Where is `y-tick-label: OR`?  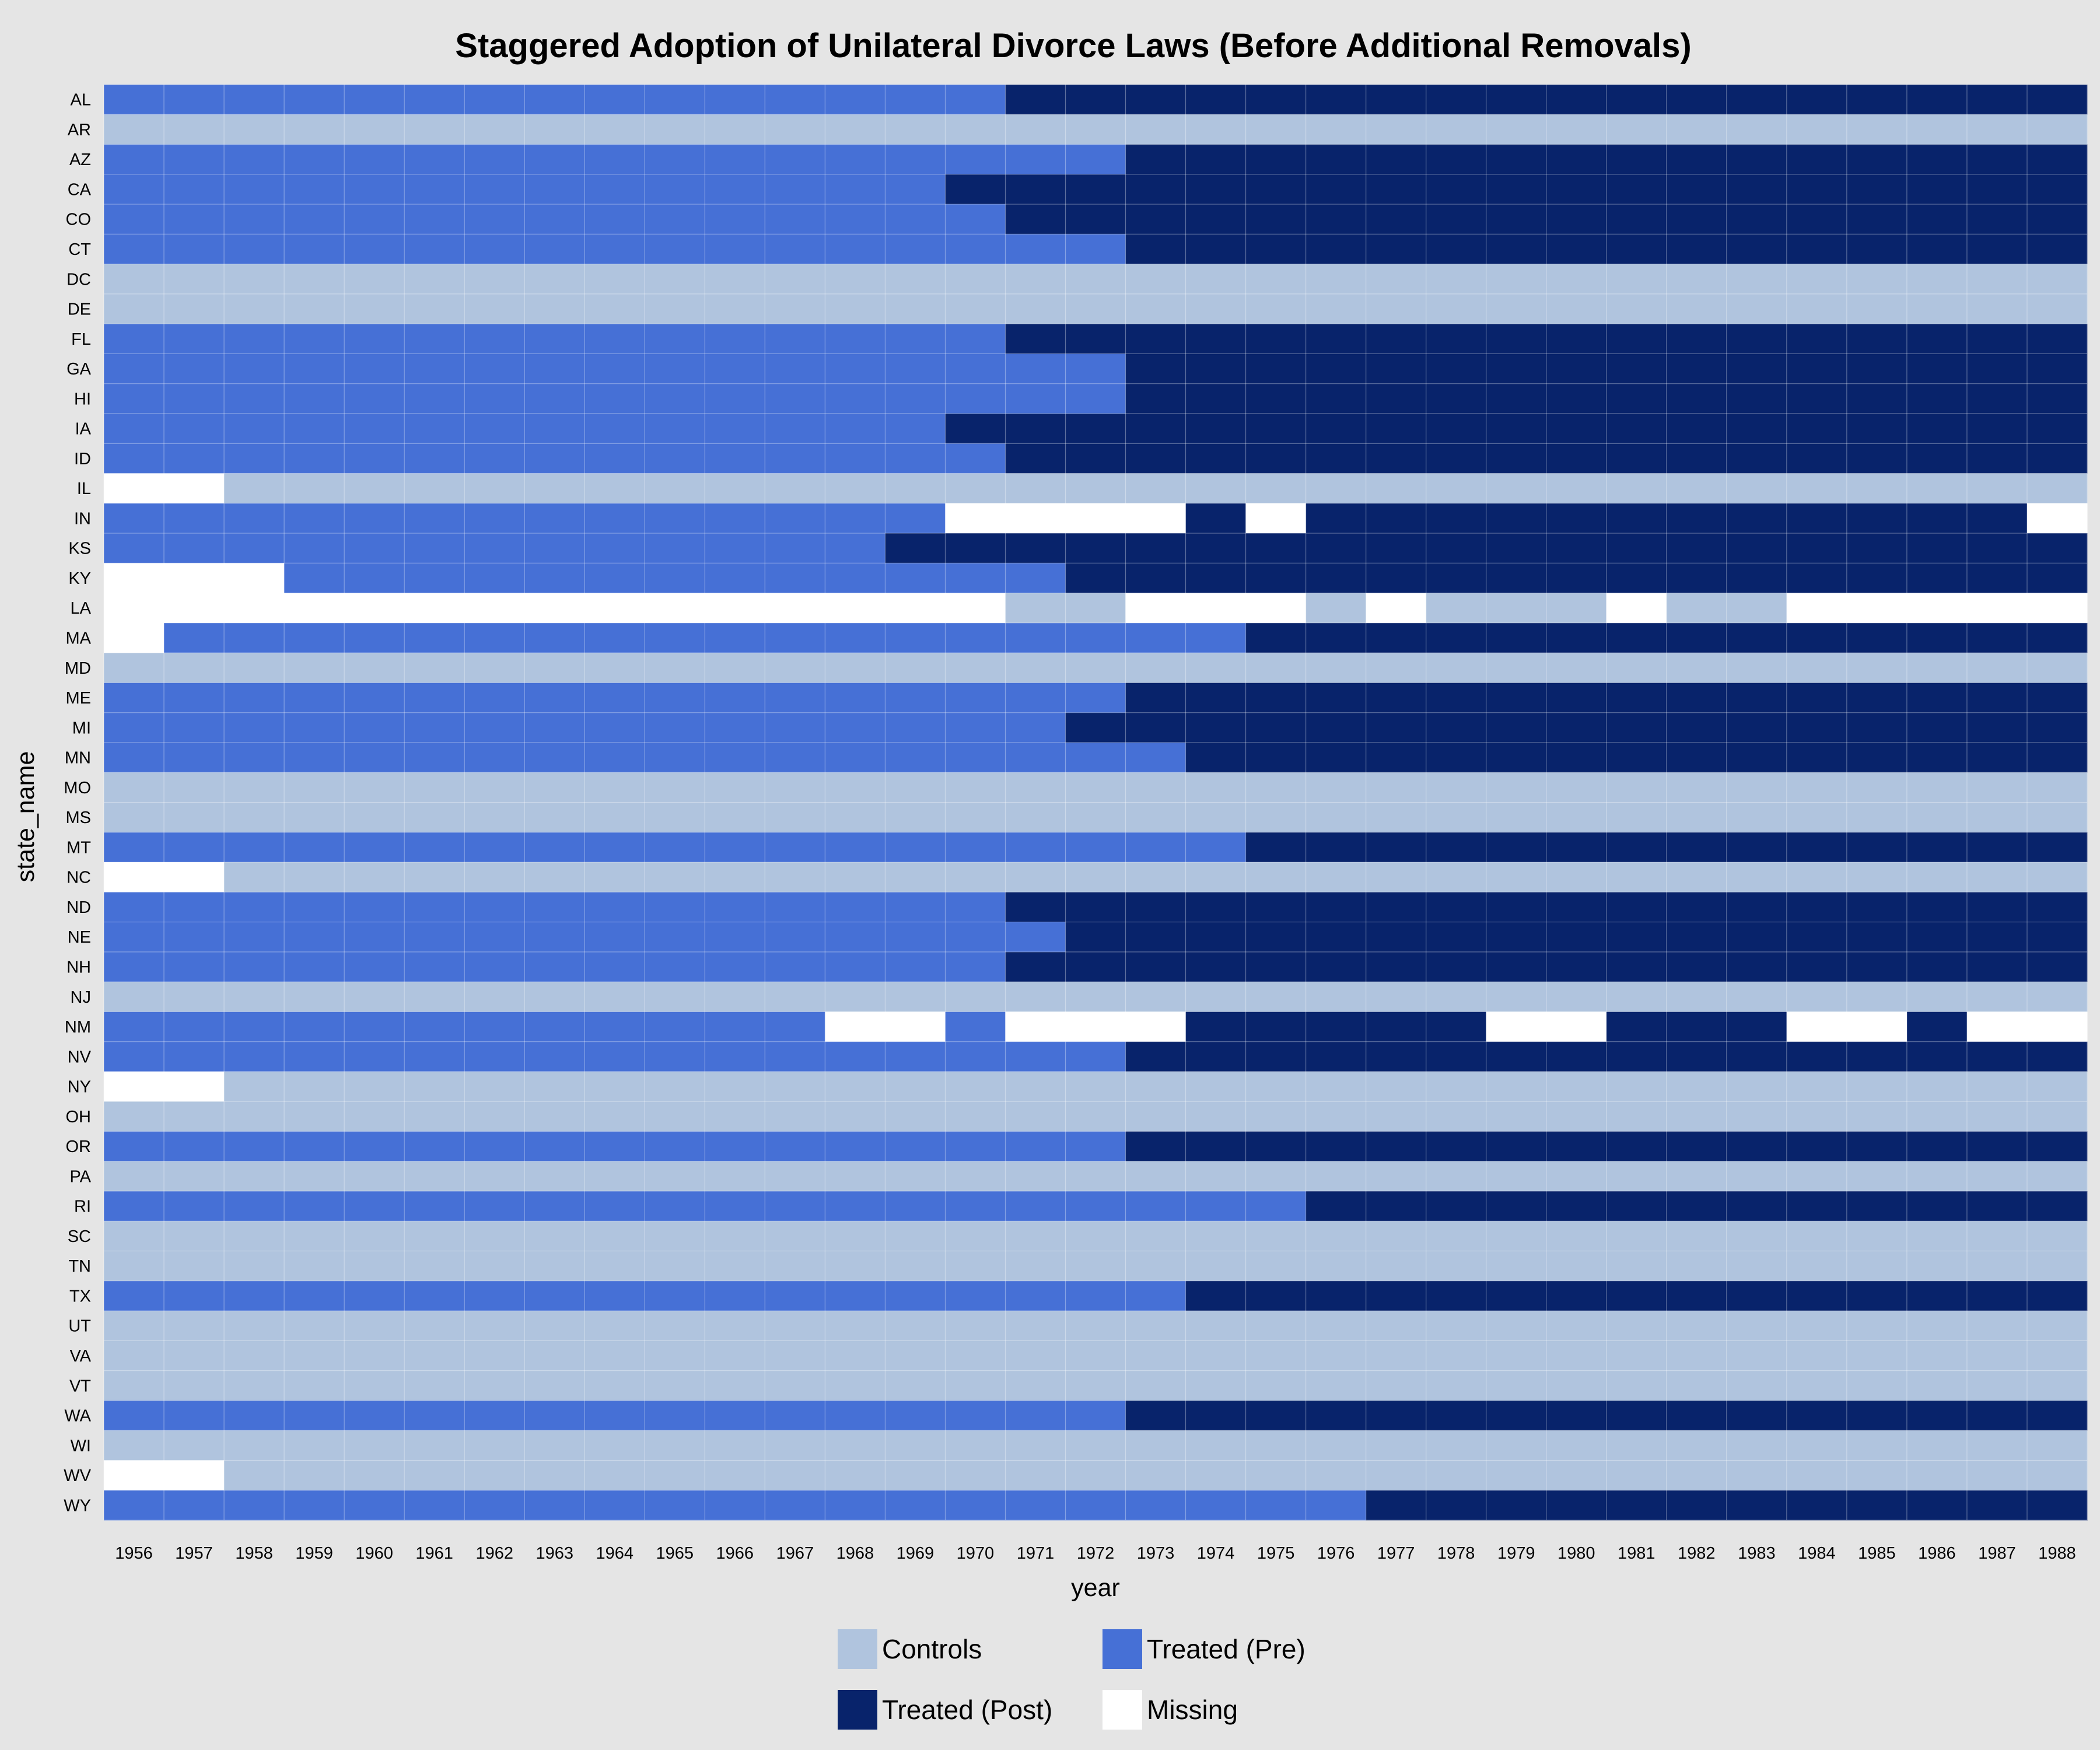 y-tick-label: OR is located at coordinates (79, 1147).